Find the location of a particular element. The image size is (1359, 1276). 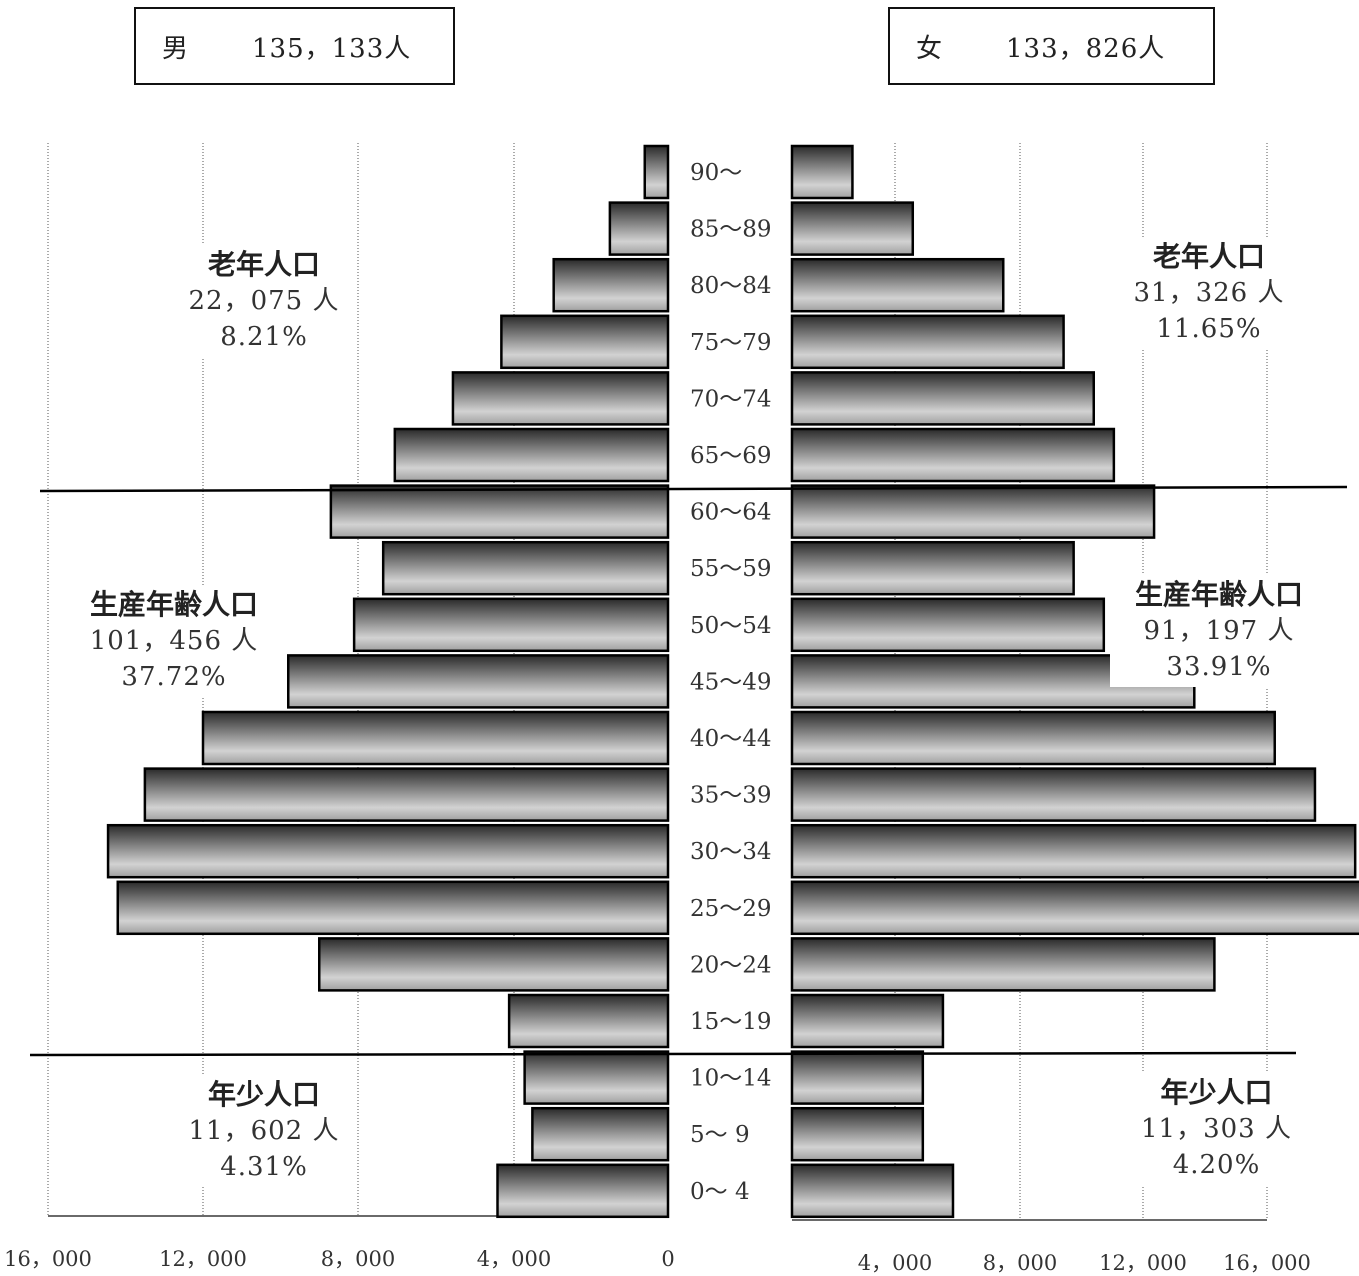

group-value: 22，075 人 is located at coordinates (264, 301).